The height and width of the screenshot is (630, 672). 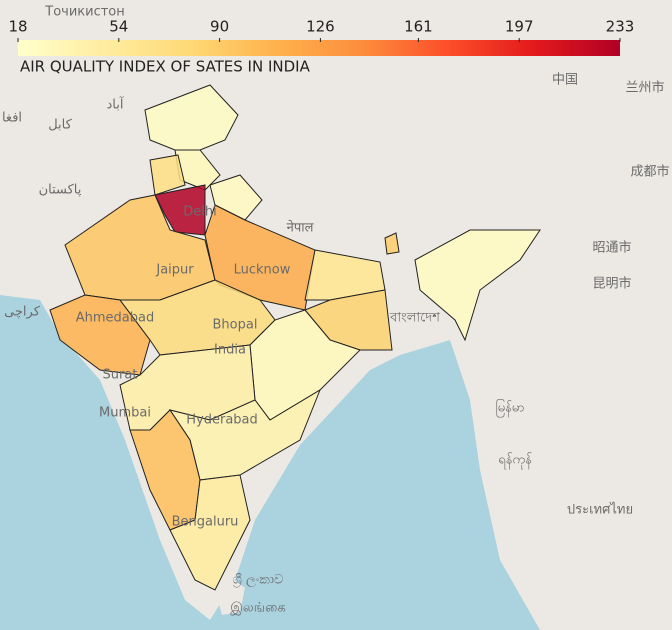 I want to click on place-label: Mumbai, so click(x=125, y=413).